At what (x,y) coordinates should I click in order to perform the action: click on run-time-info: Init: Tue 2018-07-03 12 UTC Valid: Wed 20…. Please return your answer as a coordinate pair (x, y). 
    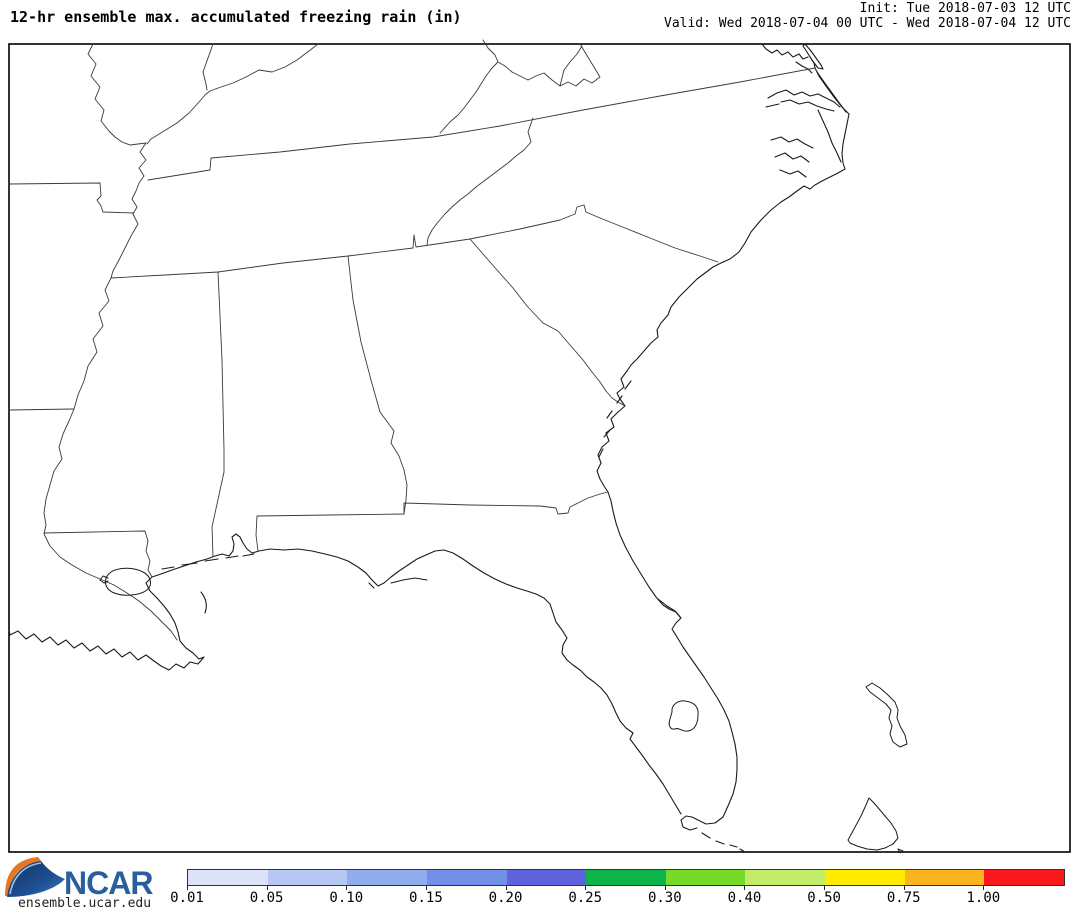
    Looking at the image, I should click on (867, 16).